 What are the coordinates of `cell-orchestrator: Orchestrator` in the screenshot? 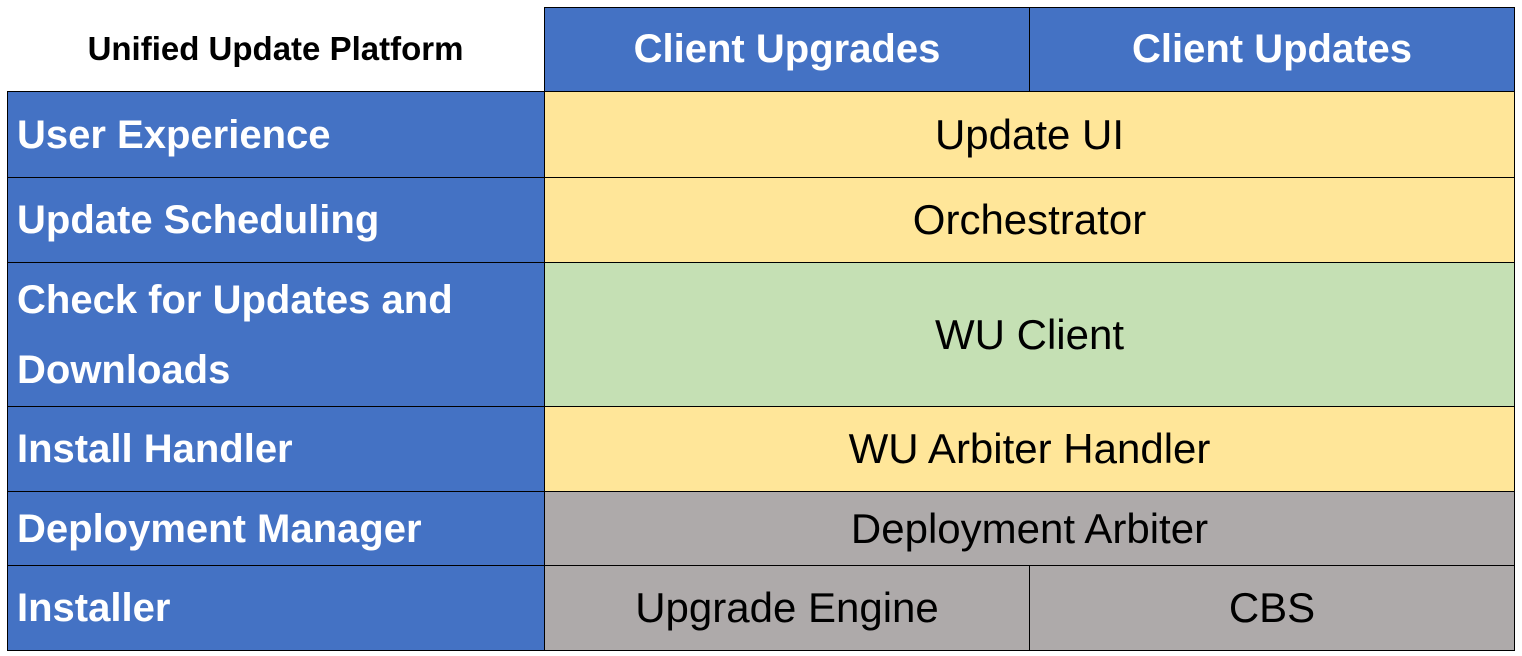 It's located at (1029, 220).